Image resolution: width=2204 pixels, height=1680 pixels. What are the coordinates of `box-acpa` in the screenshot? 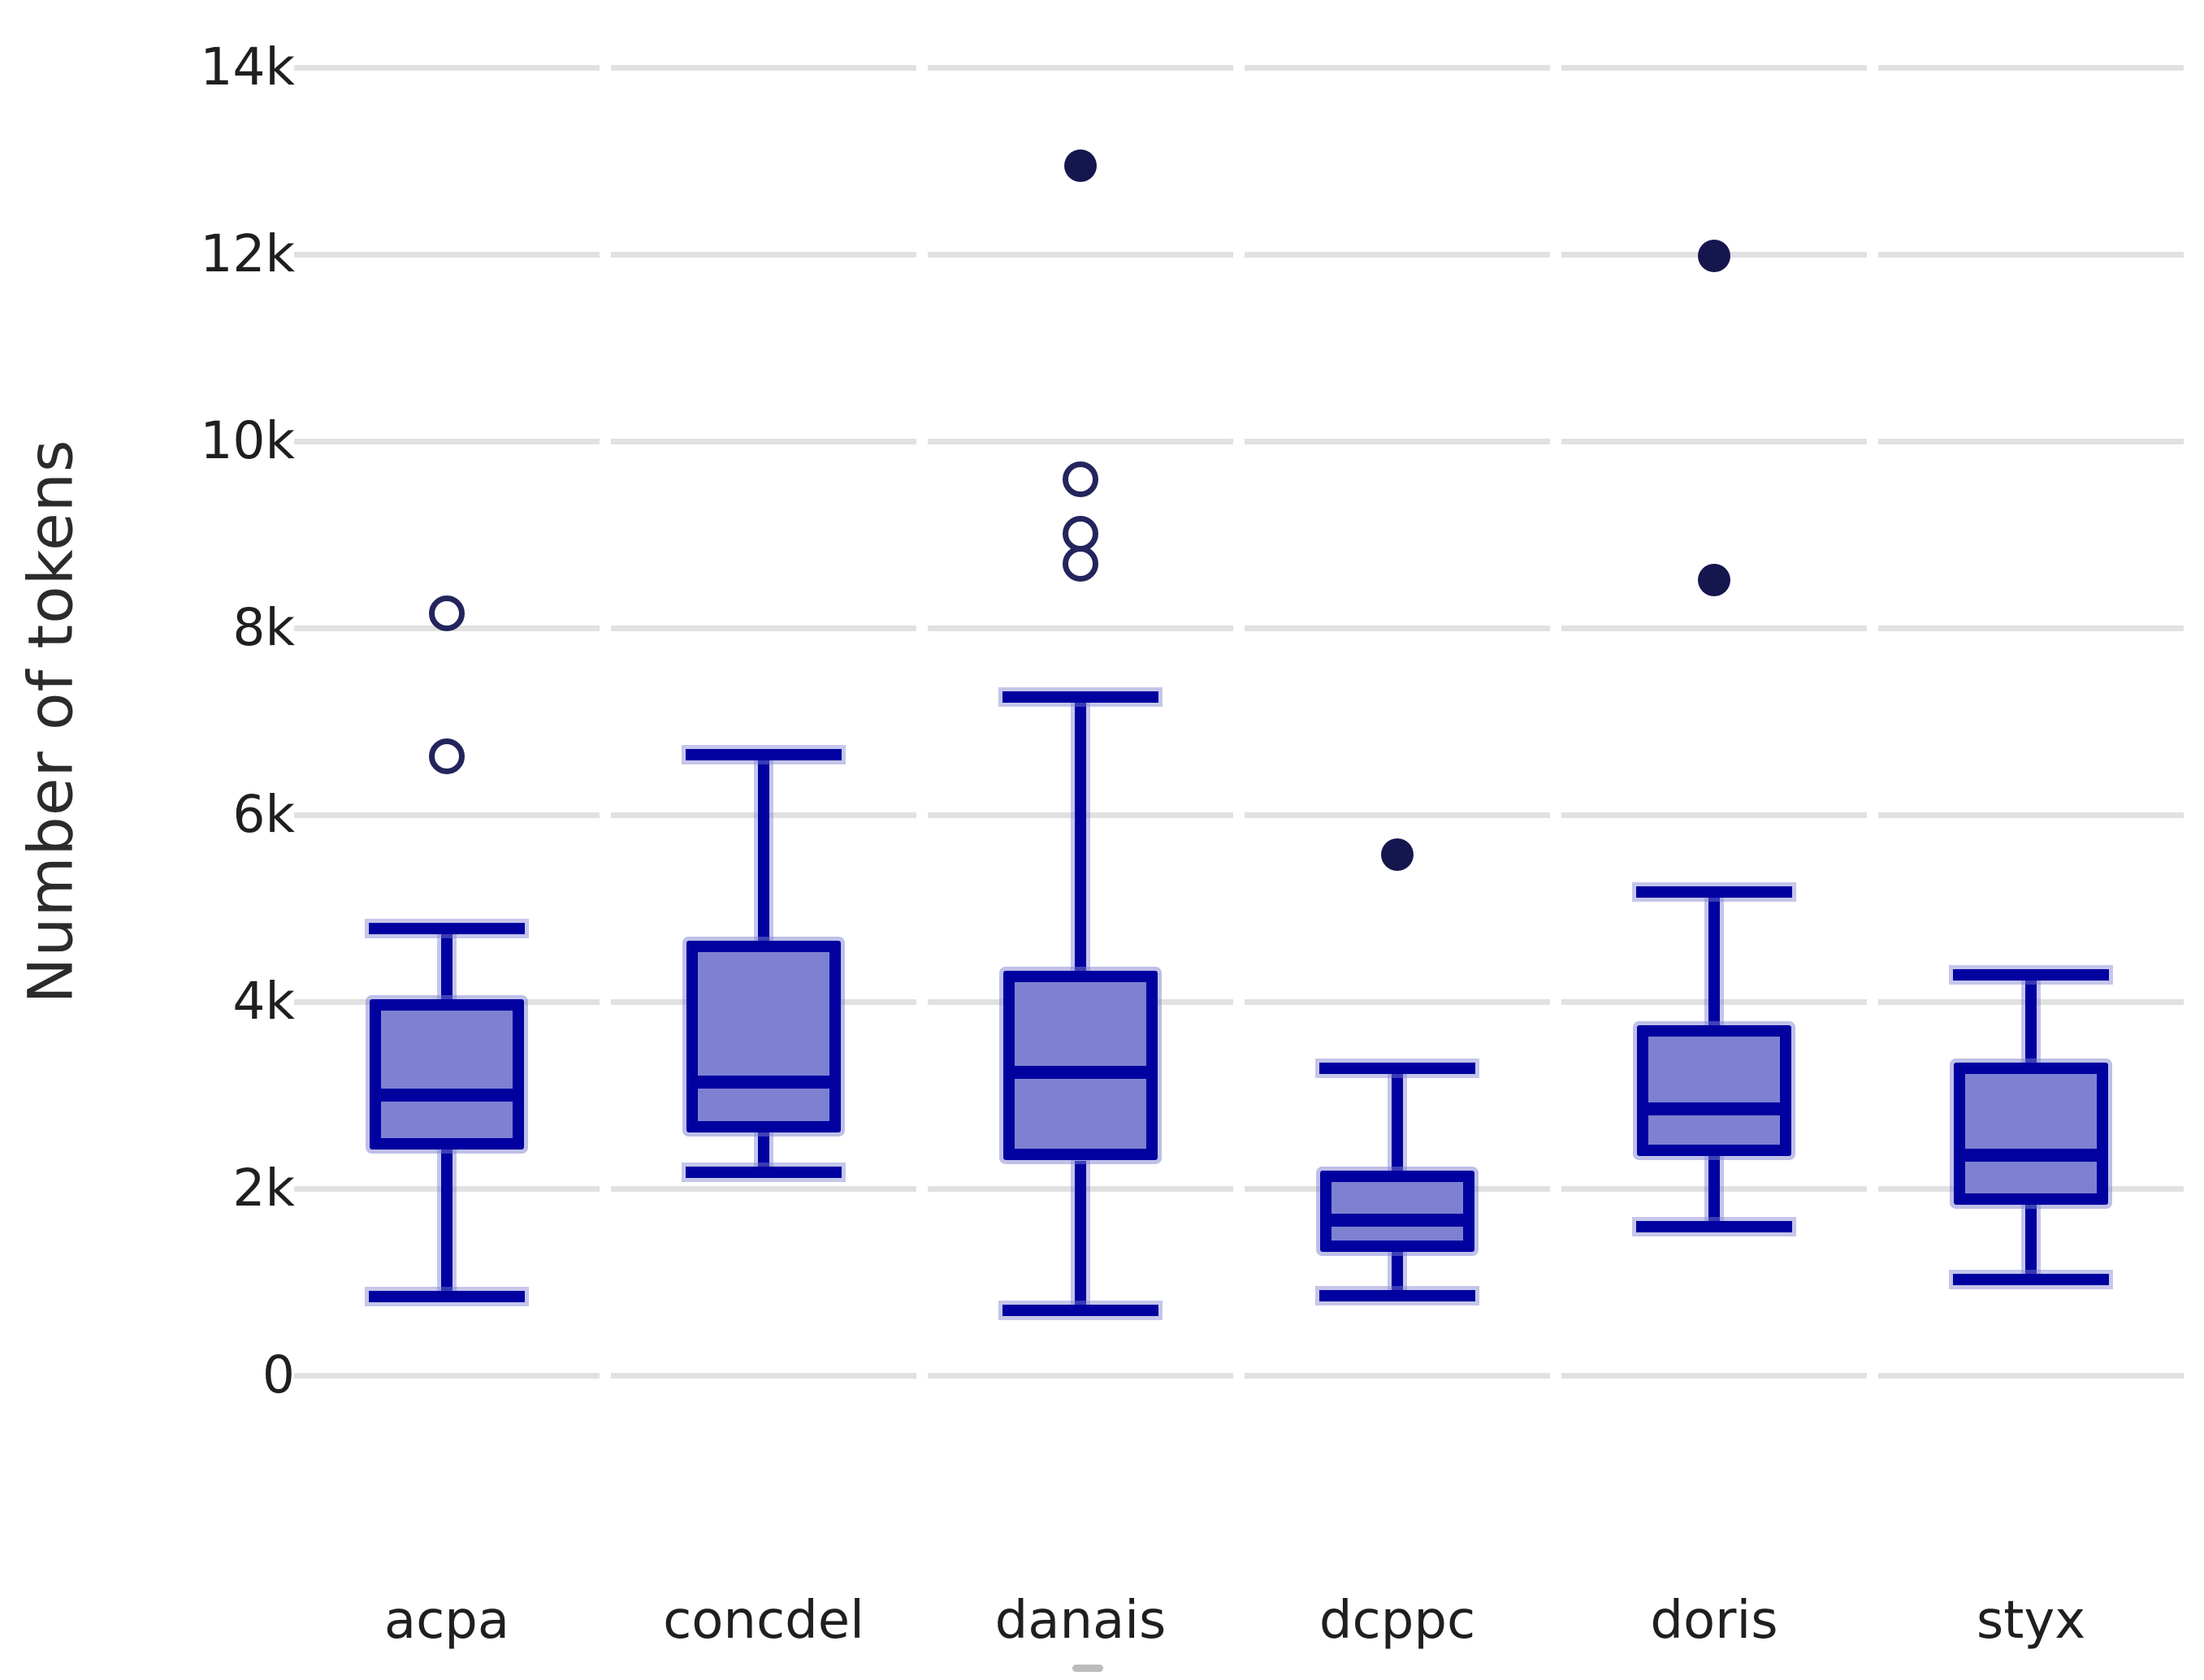 It's located at (447, 1074).